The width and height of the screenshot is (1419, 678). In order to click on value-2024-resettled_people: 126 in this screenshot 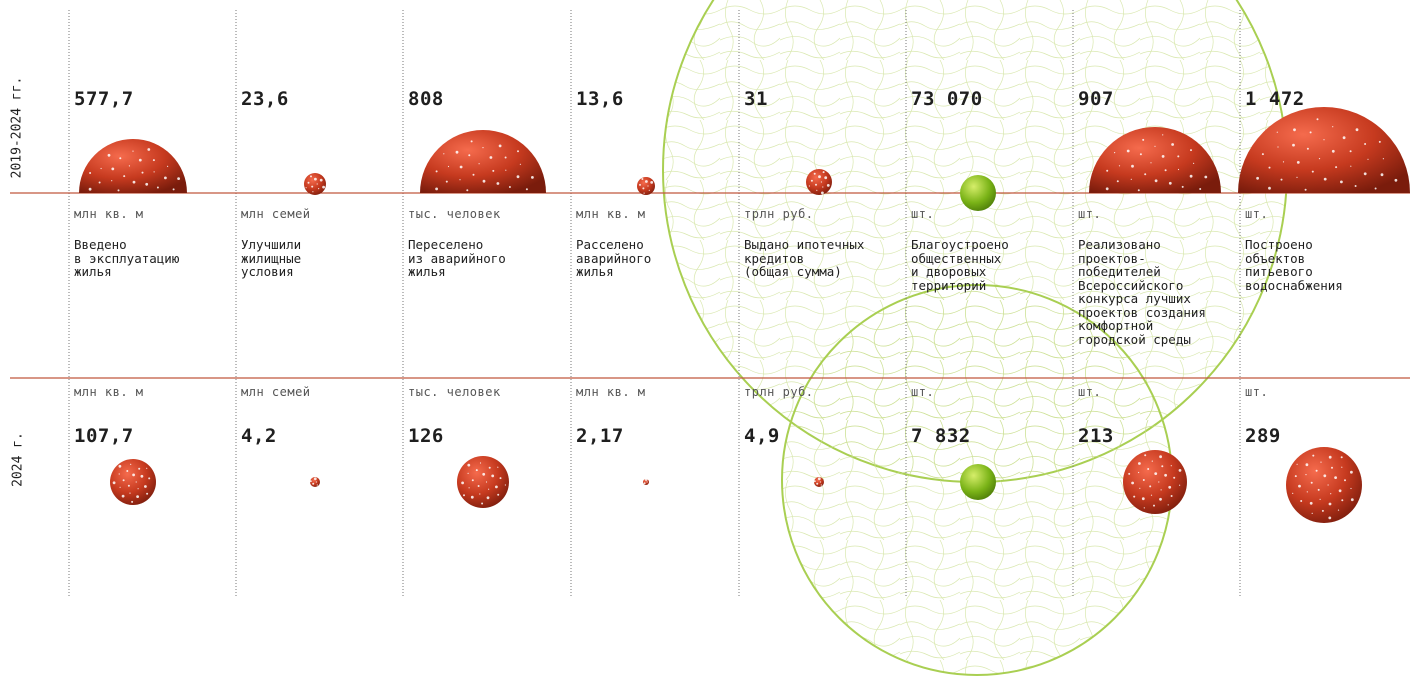, I will do `click(426, 436)`.